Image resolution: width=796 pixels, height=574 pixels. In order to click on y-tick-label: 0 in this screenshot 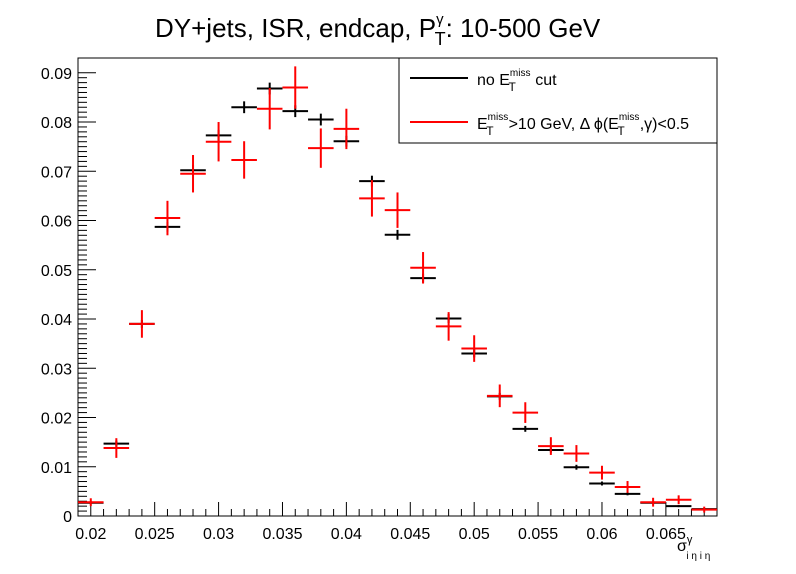, I will do `click(67, 517)`.